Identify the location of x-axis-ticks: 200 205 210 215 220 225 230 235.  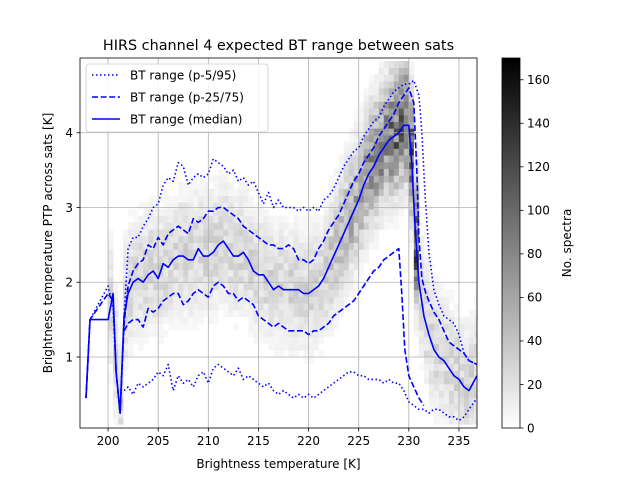
(283, 438).